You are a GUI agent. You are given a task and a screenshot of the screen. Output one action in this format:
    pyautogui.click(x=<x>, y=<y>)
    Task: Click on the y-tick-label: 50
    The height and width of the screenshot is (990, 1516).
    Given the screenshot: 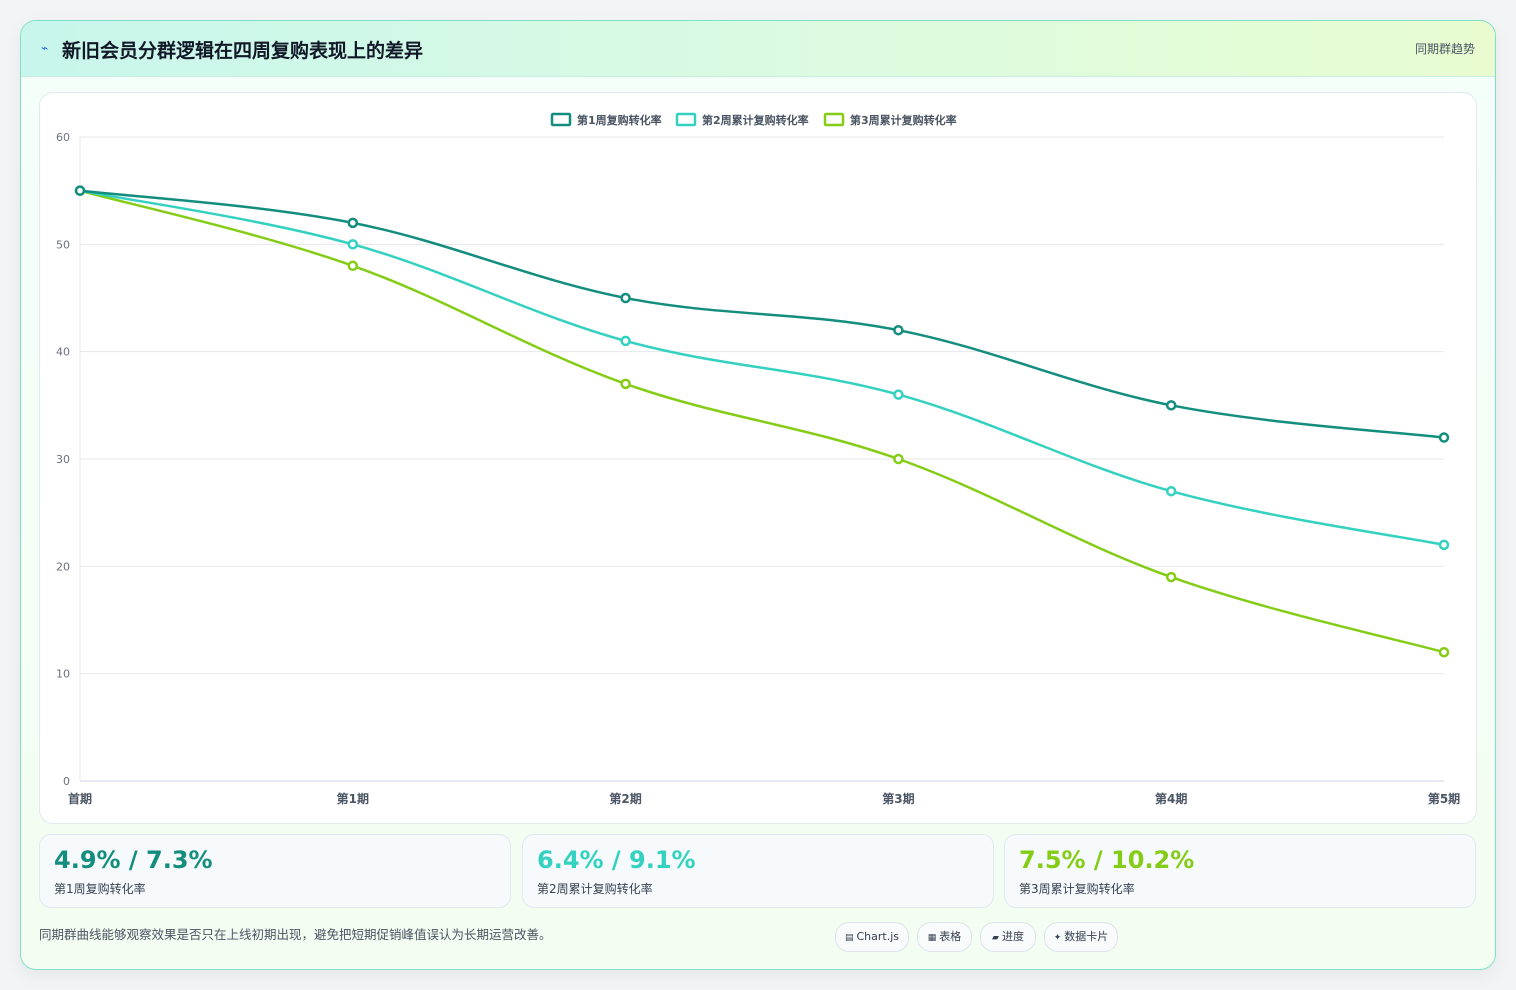 What is the action you would take?
    pyautogui.click(x=63, y=244)
    